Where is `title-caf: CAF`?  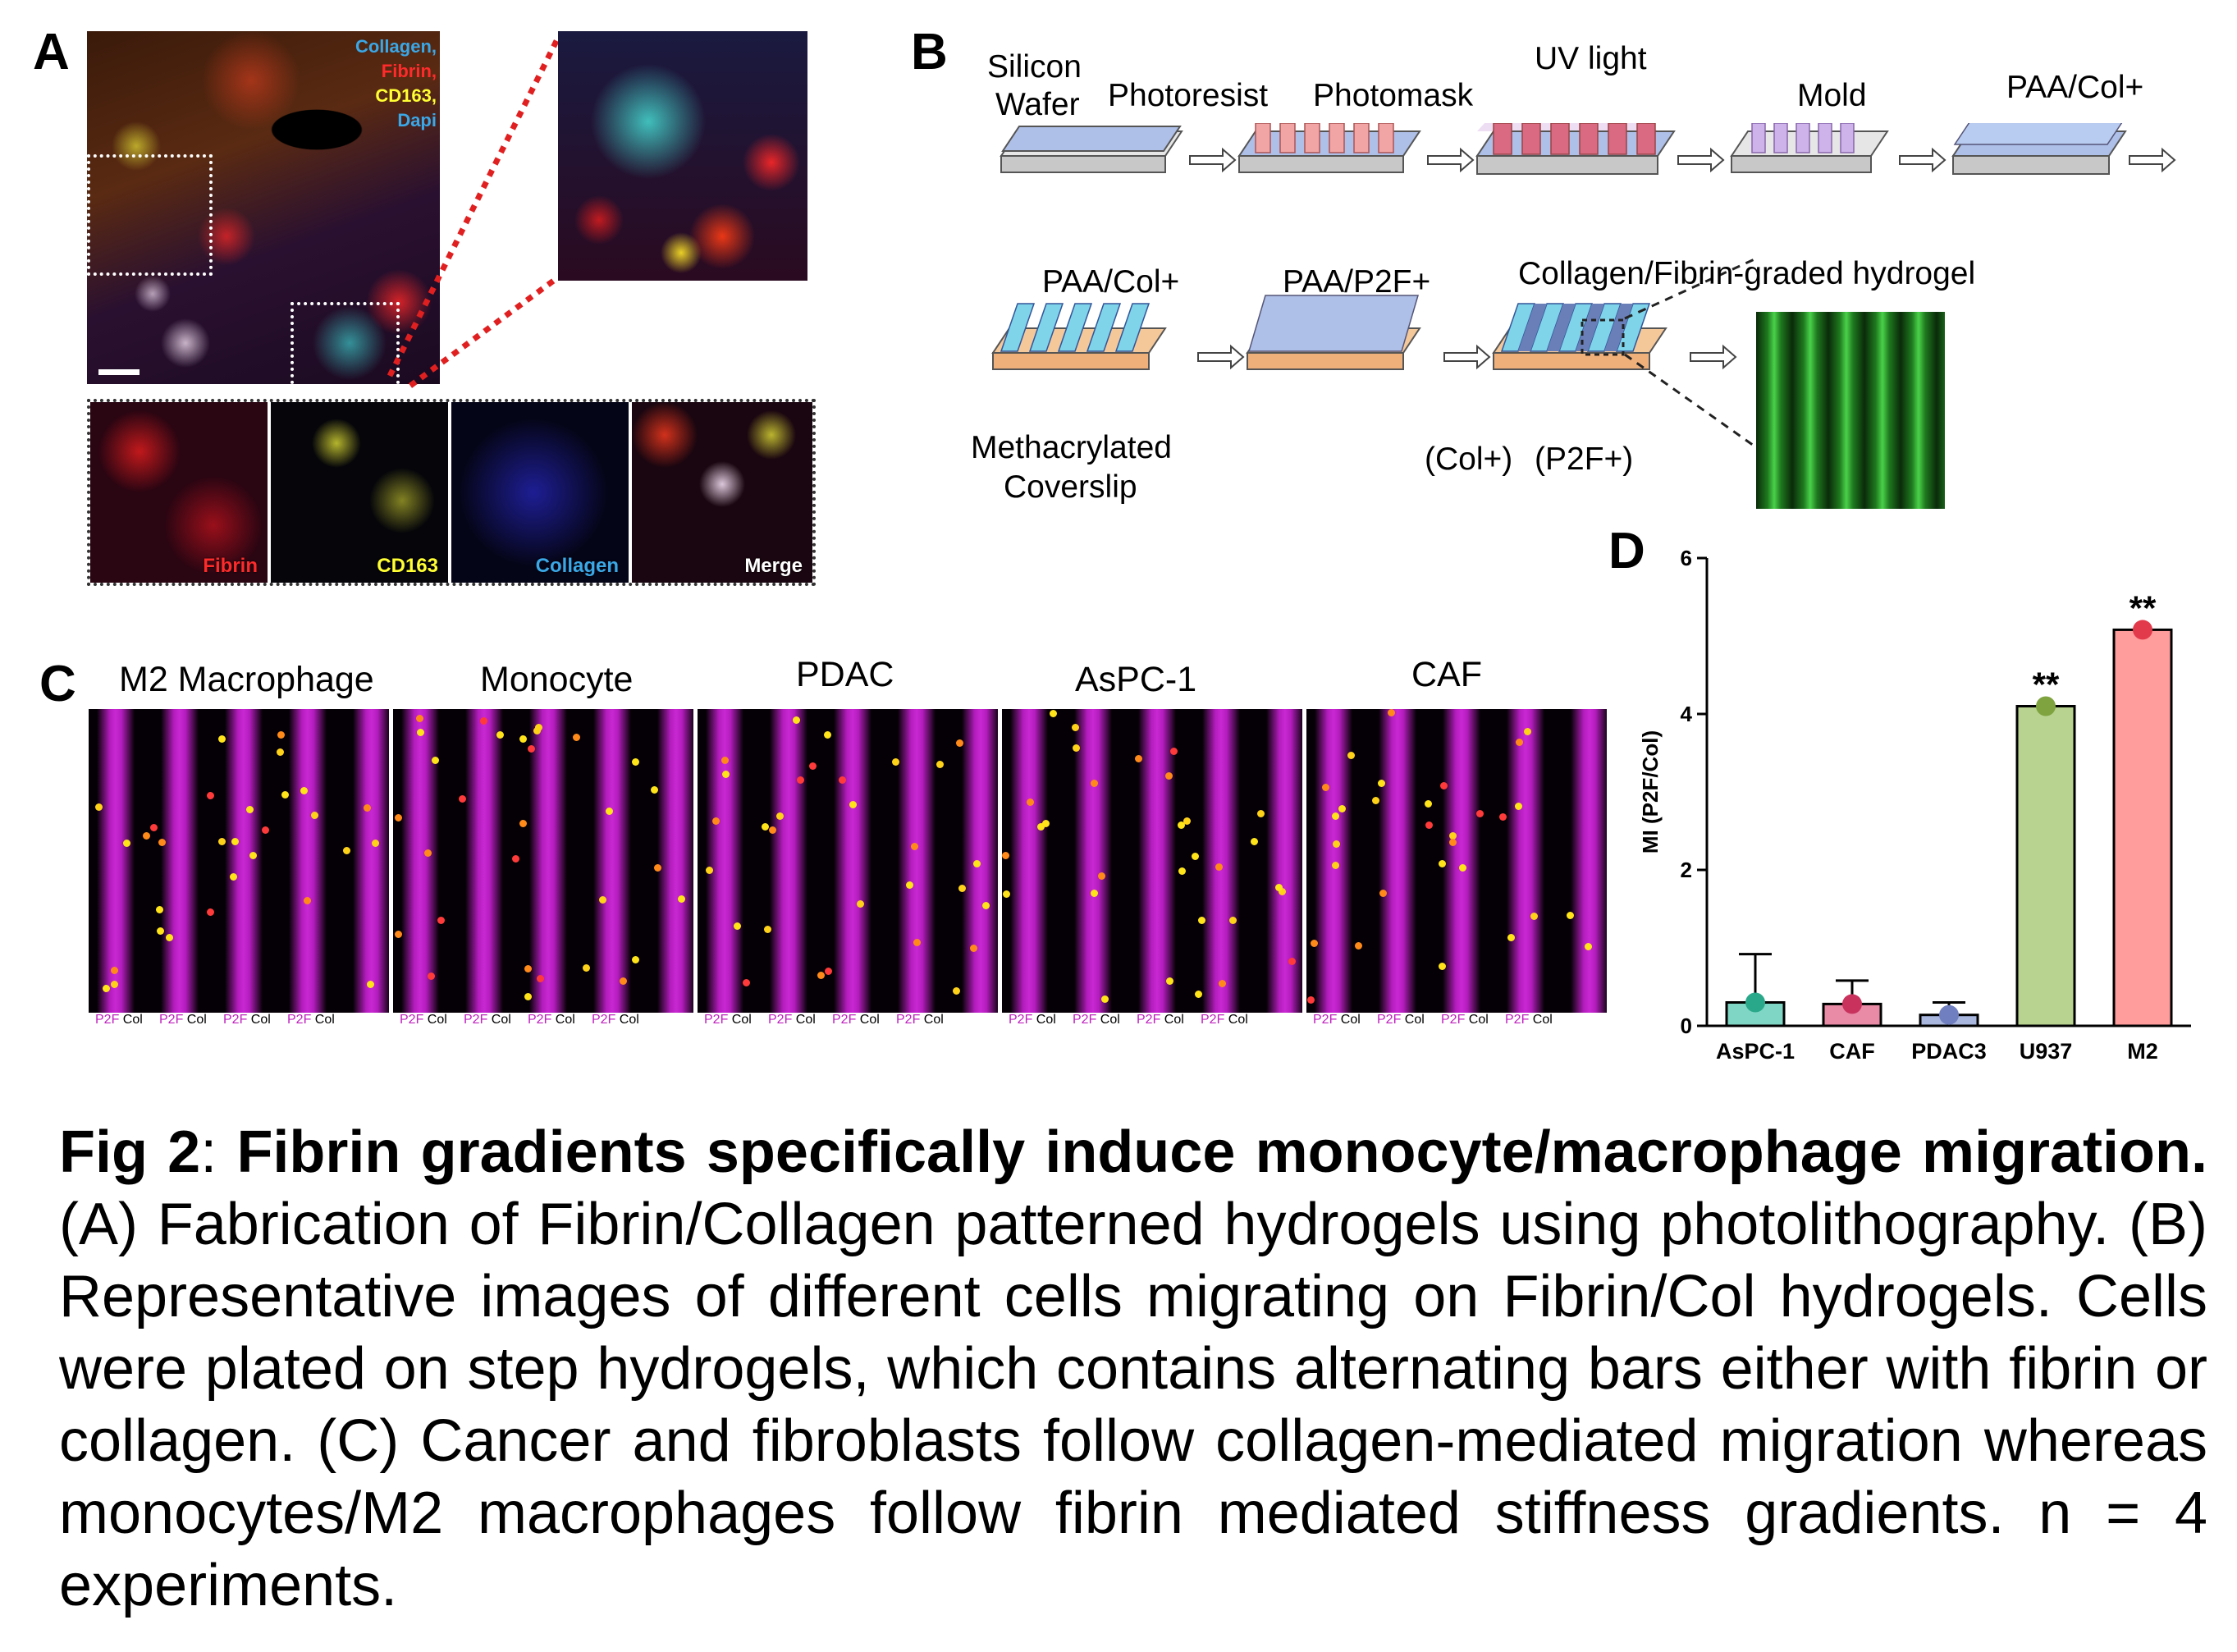
title-caf: CAF is located at coordinates (1447, 674).